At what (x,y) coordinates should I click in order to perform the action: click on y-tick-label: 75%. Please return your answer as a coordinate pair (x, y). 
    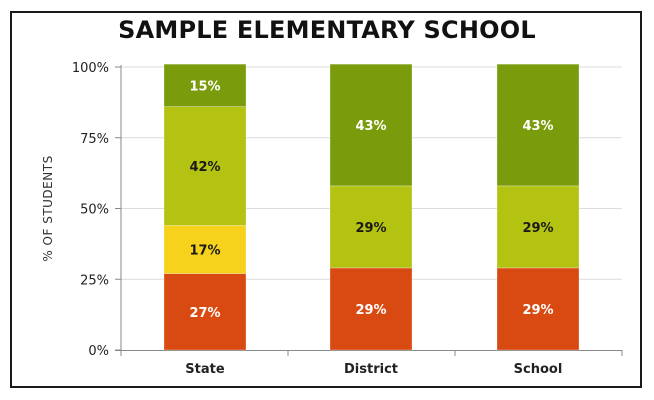
    Looking at the image, I should click on (94, 139).